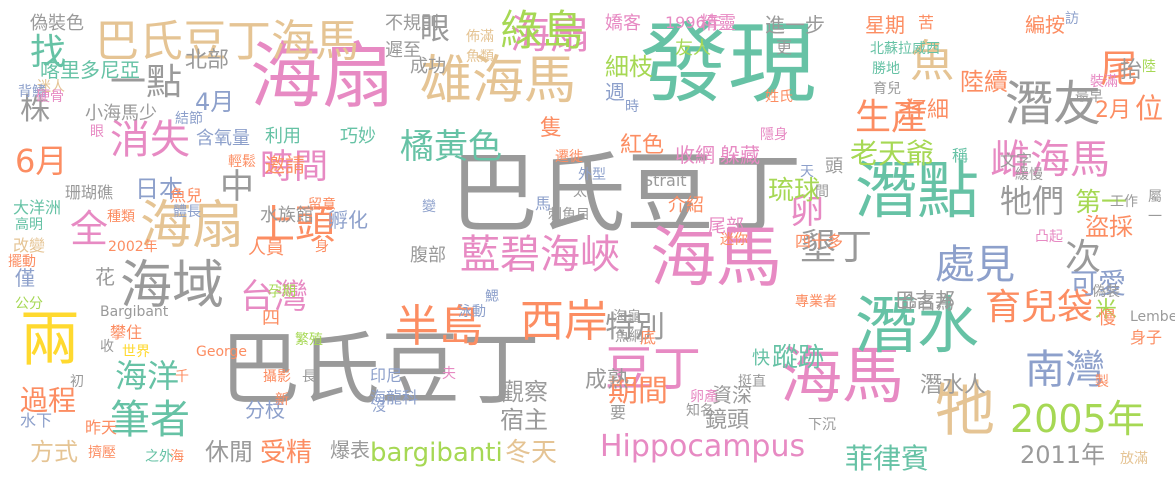  Describe the element at coordinates (703, 446) in the screenshot. I see `cloud-word: Hippocampus` at that location.